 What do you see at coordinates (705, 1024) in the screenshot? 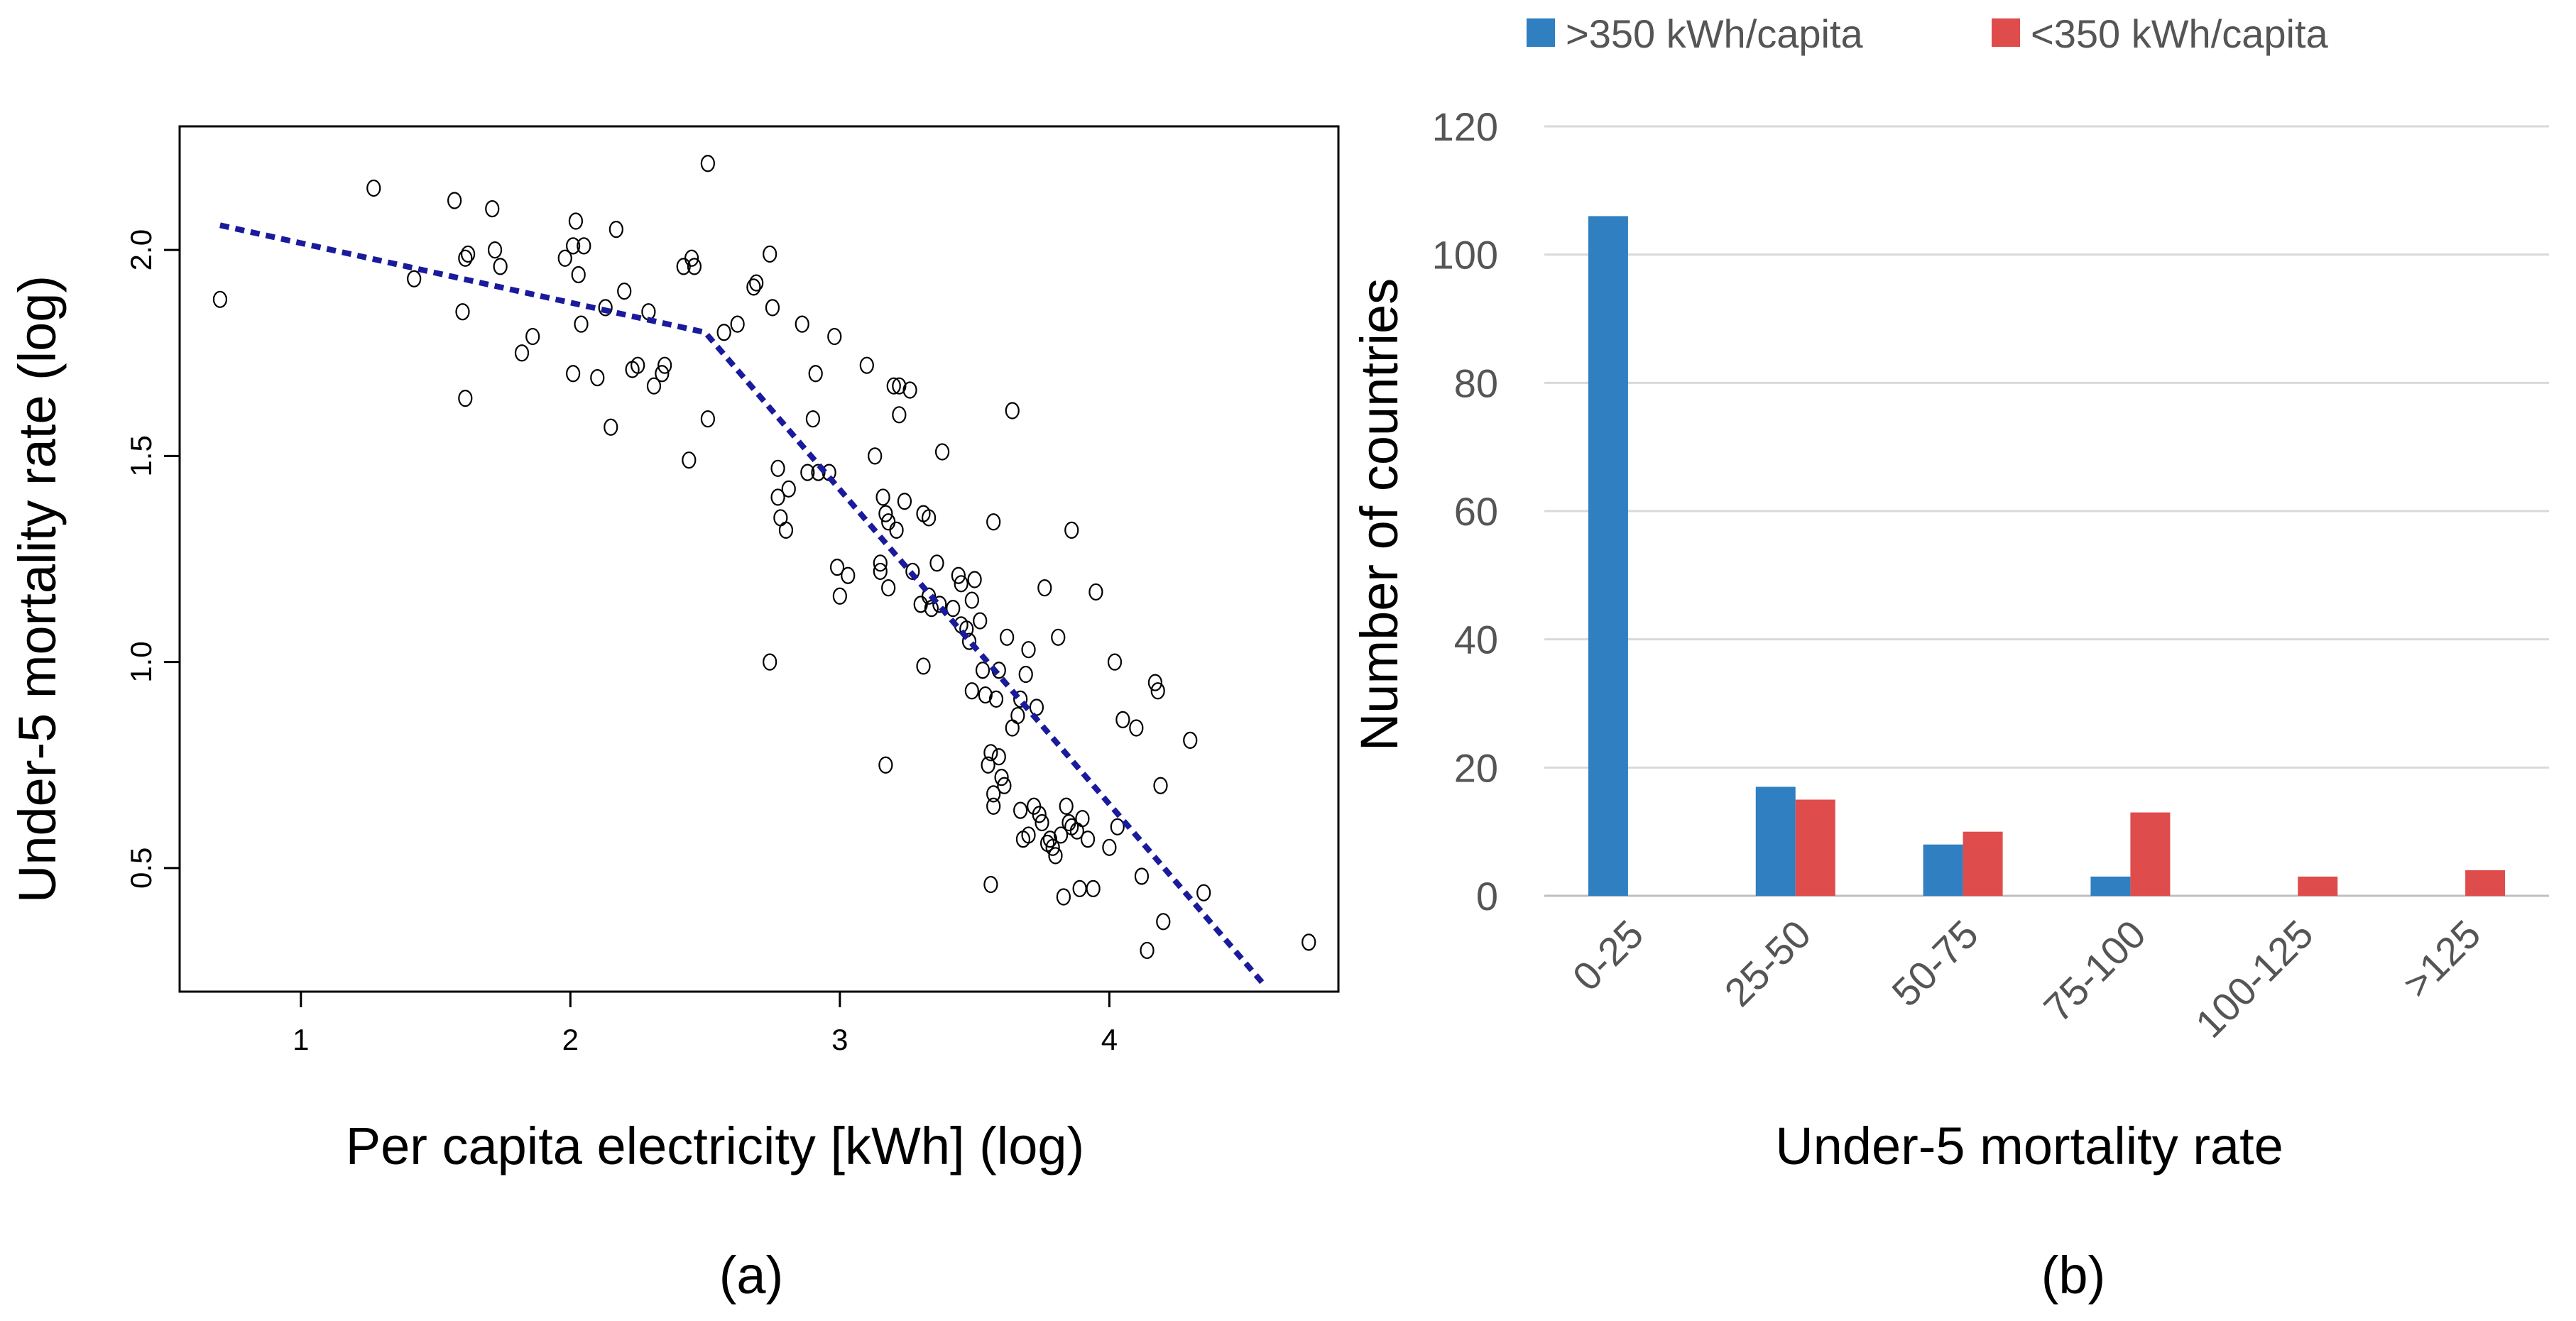
I see `scatter-x-ticks: 1 2 3 4` at bounding box center [705, 1024].